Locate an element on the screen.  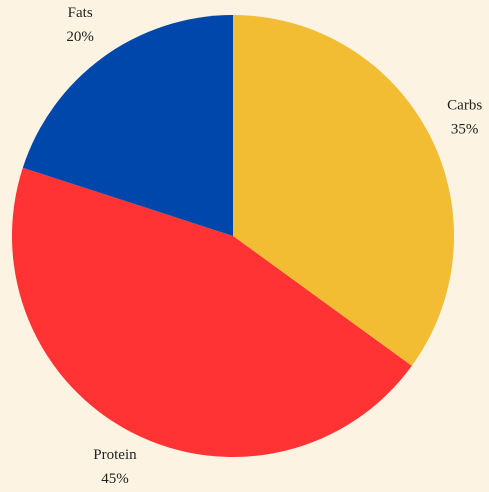
slice-label: Fats is located at coordinates (80, 13).